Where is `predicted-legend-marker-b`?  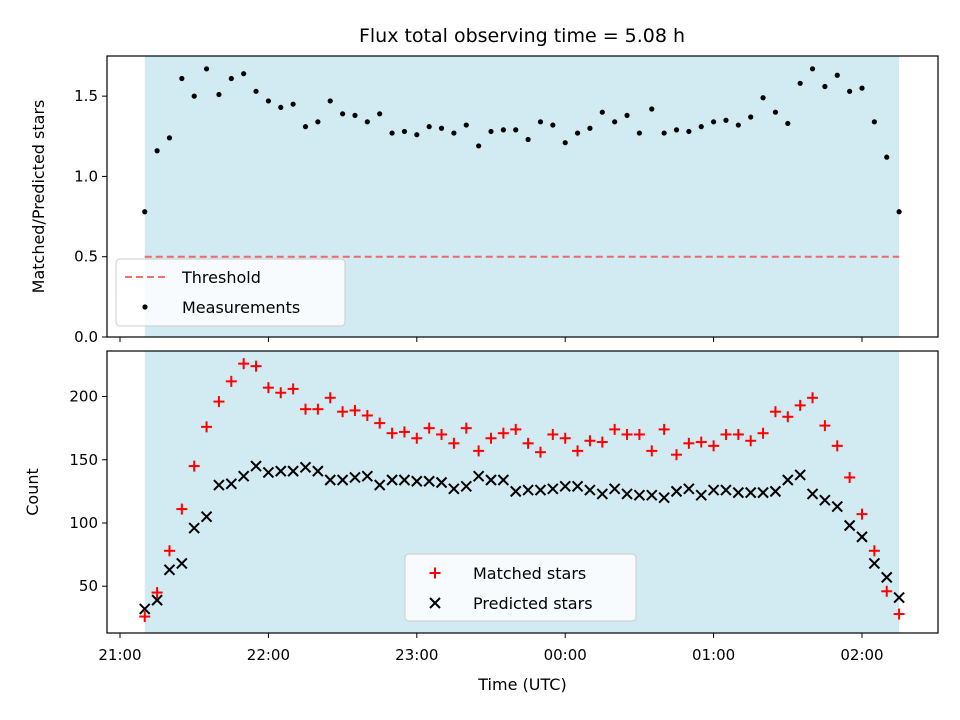
predicted-legend-marker-b is located at coordinates (435, 603).